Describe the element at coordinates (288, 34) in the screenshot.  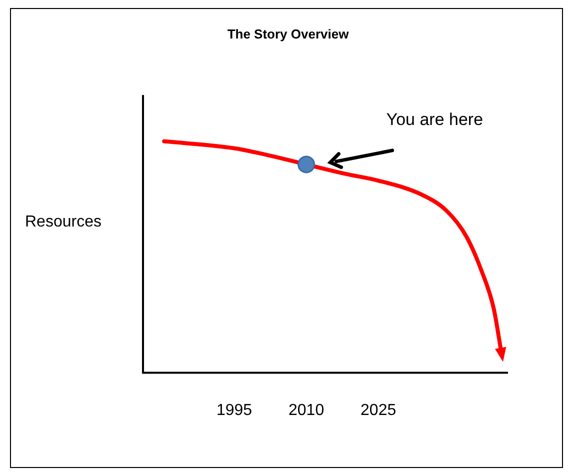
I see `chart-title: The Story Overview` at that location.